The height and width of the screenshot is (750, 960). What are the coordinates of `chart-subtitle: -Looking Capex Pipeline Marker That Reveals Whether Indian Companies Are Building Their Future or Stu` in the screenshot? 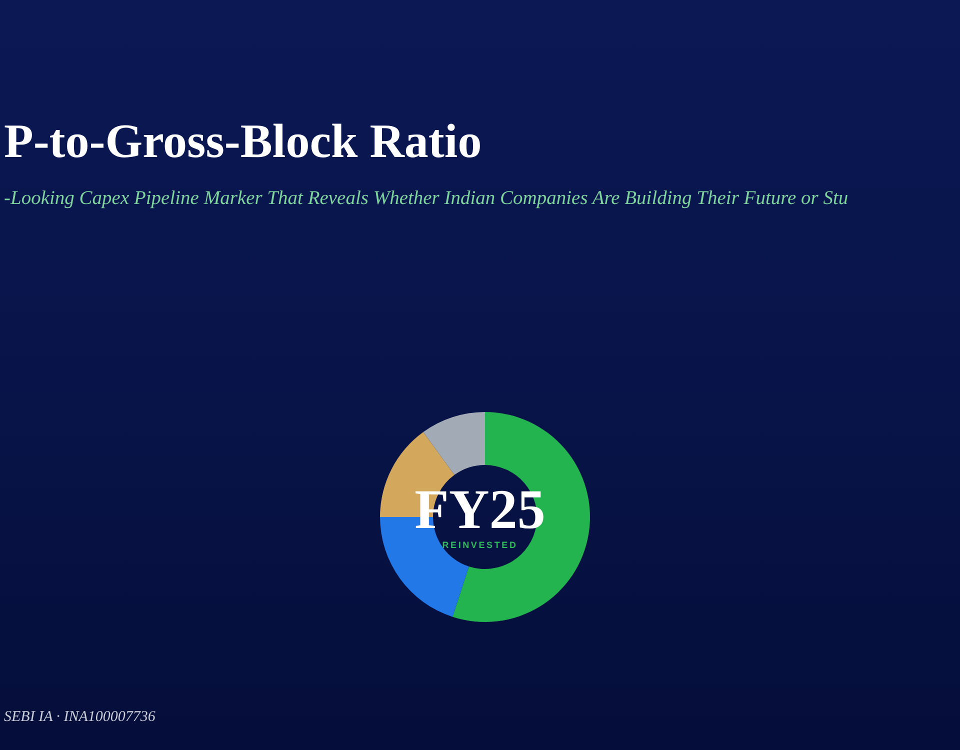 It's located at (426, 199).